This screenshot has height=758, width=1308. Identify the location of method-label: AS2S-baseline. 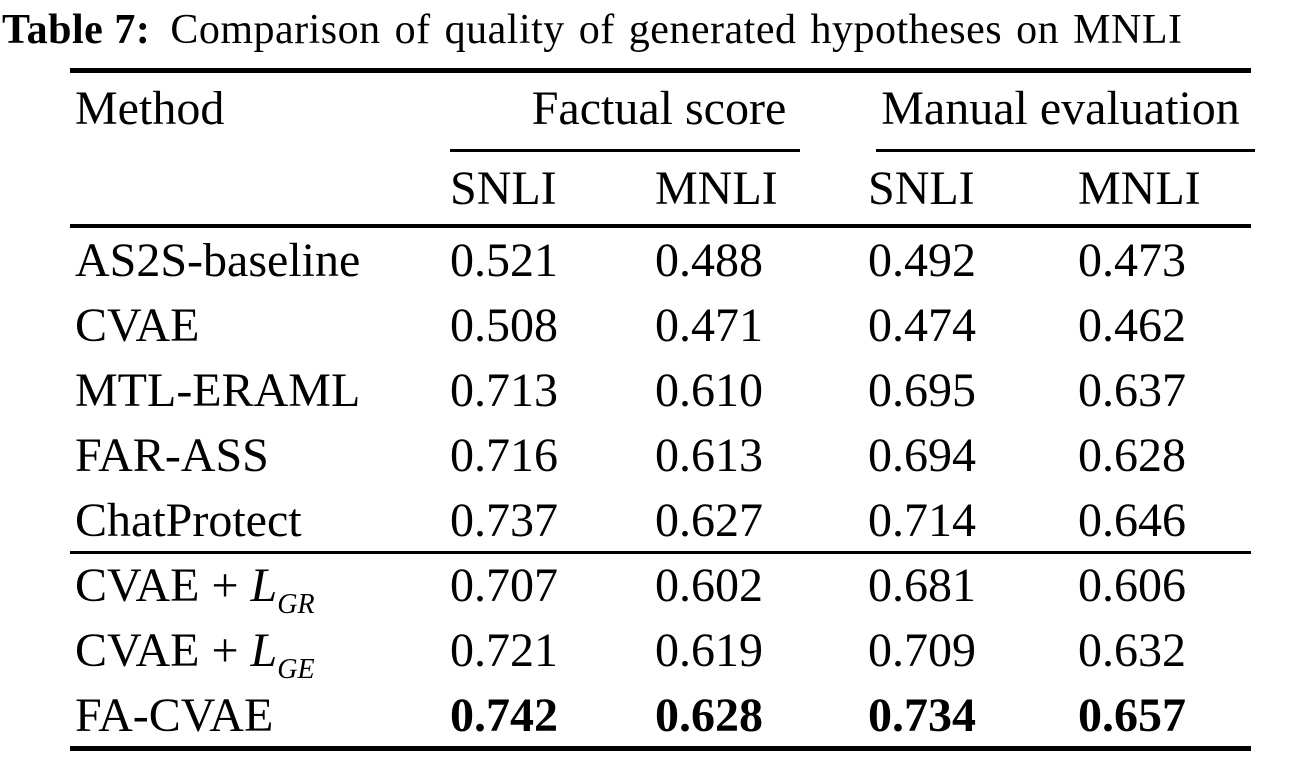
(218, 260).